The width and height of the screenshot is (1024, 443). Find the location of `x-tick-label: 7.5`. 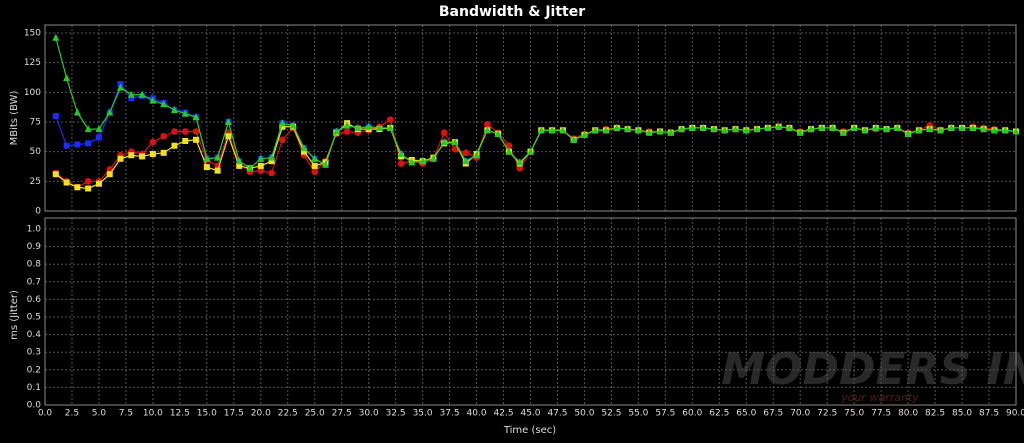

x-tick-label: 7.5 is located at coordinates (126, 414).